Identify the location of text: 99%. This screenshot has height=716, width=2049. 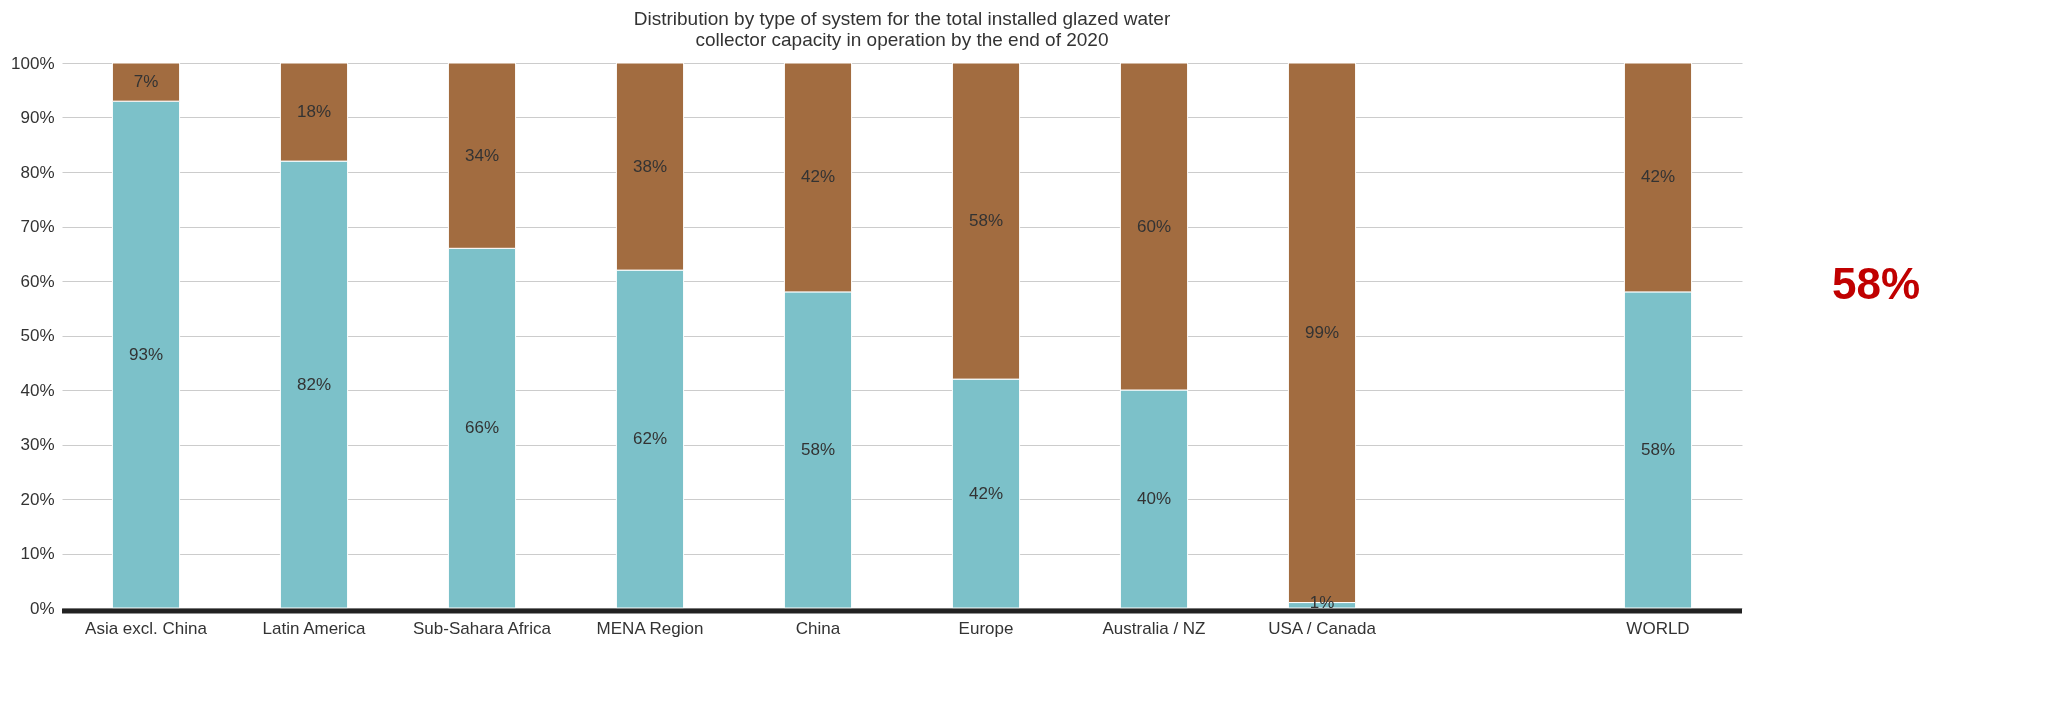
(1322, 332).